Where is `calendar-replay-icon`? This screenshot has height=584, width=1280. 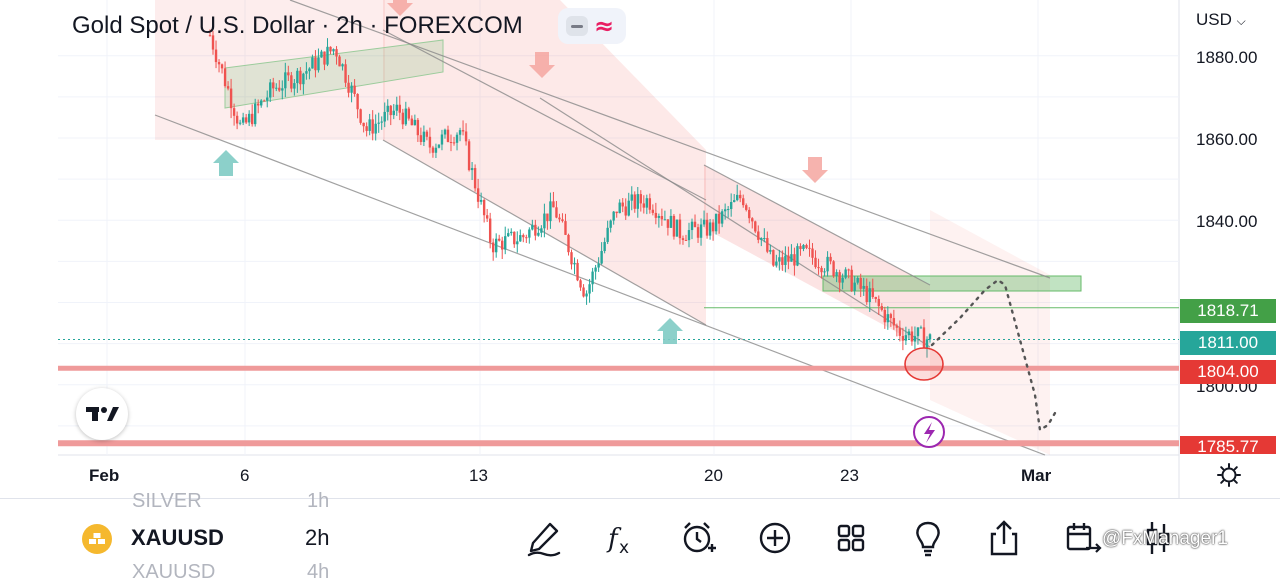
calendar-replay-icon is located at coordinates (1082, 538).